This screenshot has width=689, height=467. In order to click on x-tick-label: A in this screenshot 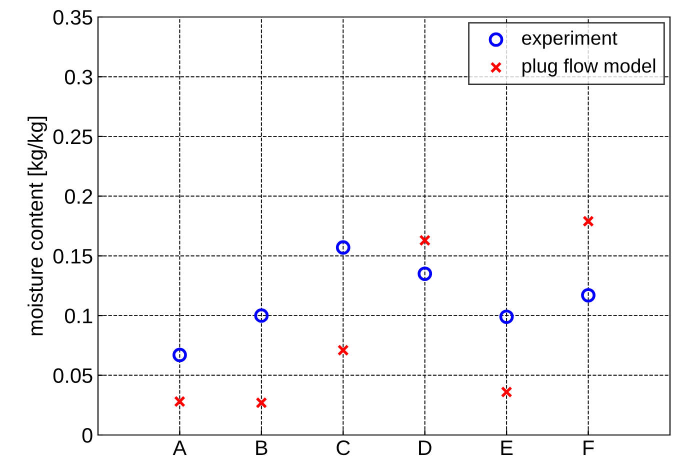, I will do `click(179, 447)`.